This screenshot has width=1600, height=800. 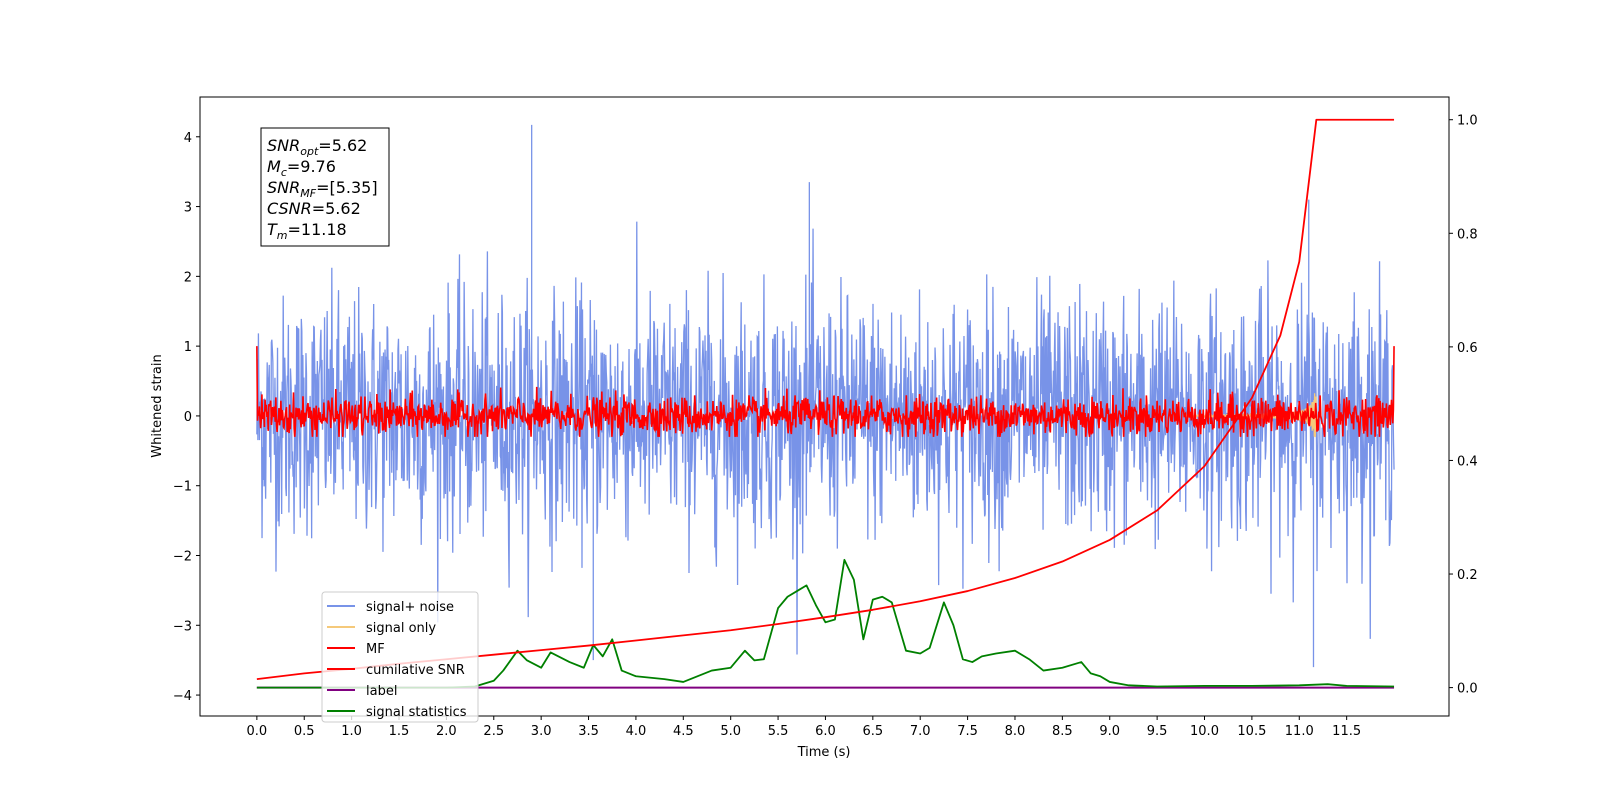 I want to click on y-left-tick-label: −3, so click(x=182, y=626).